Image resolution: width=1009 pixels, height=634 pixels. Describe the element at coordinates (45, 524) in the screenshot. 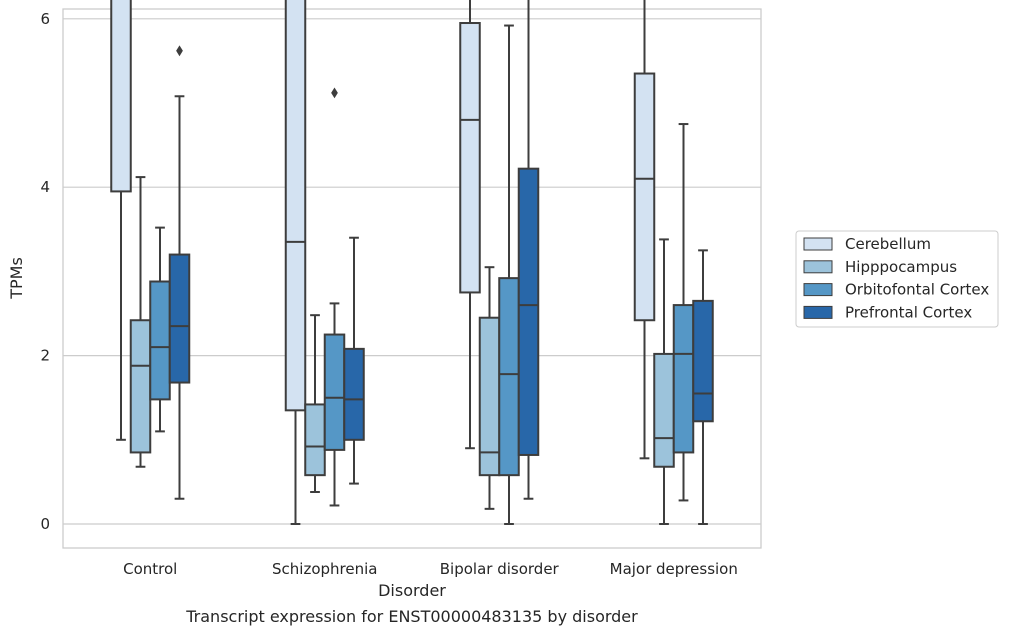

I see `y-tick-label: 0` at that location.